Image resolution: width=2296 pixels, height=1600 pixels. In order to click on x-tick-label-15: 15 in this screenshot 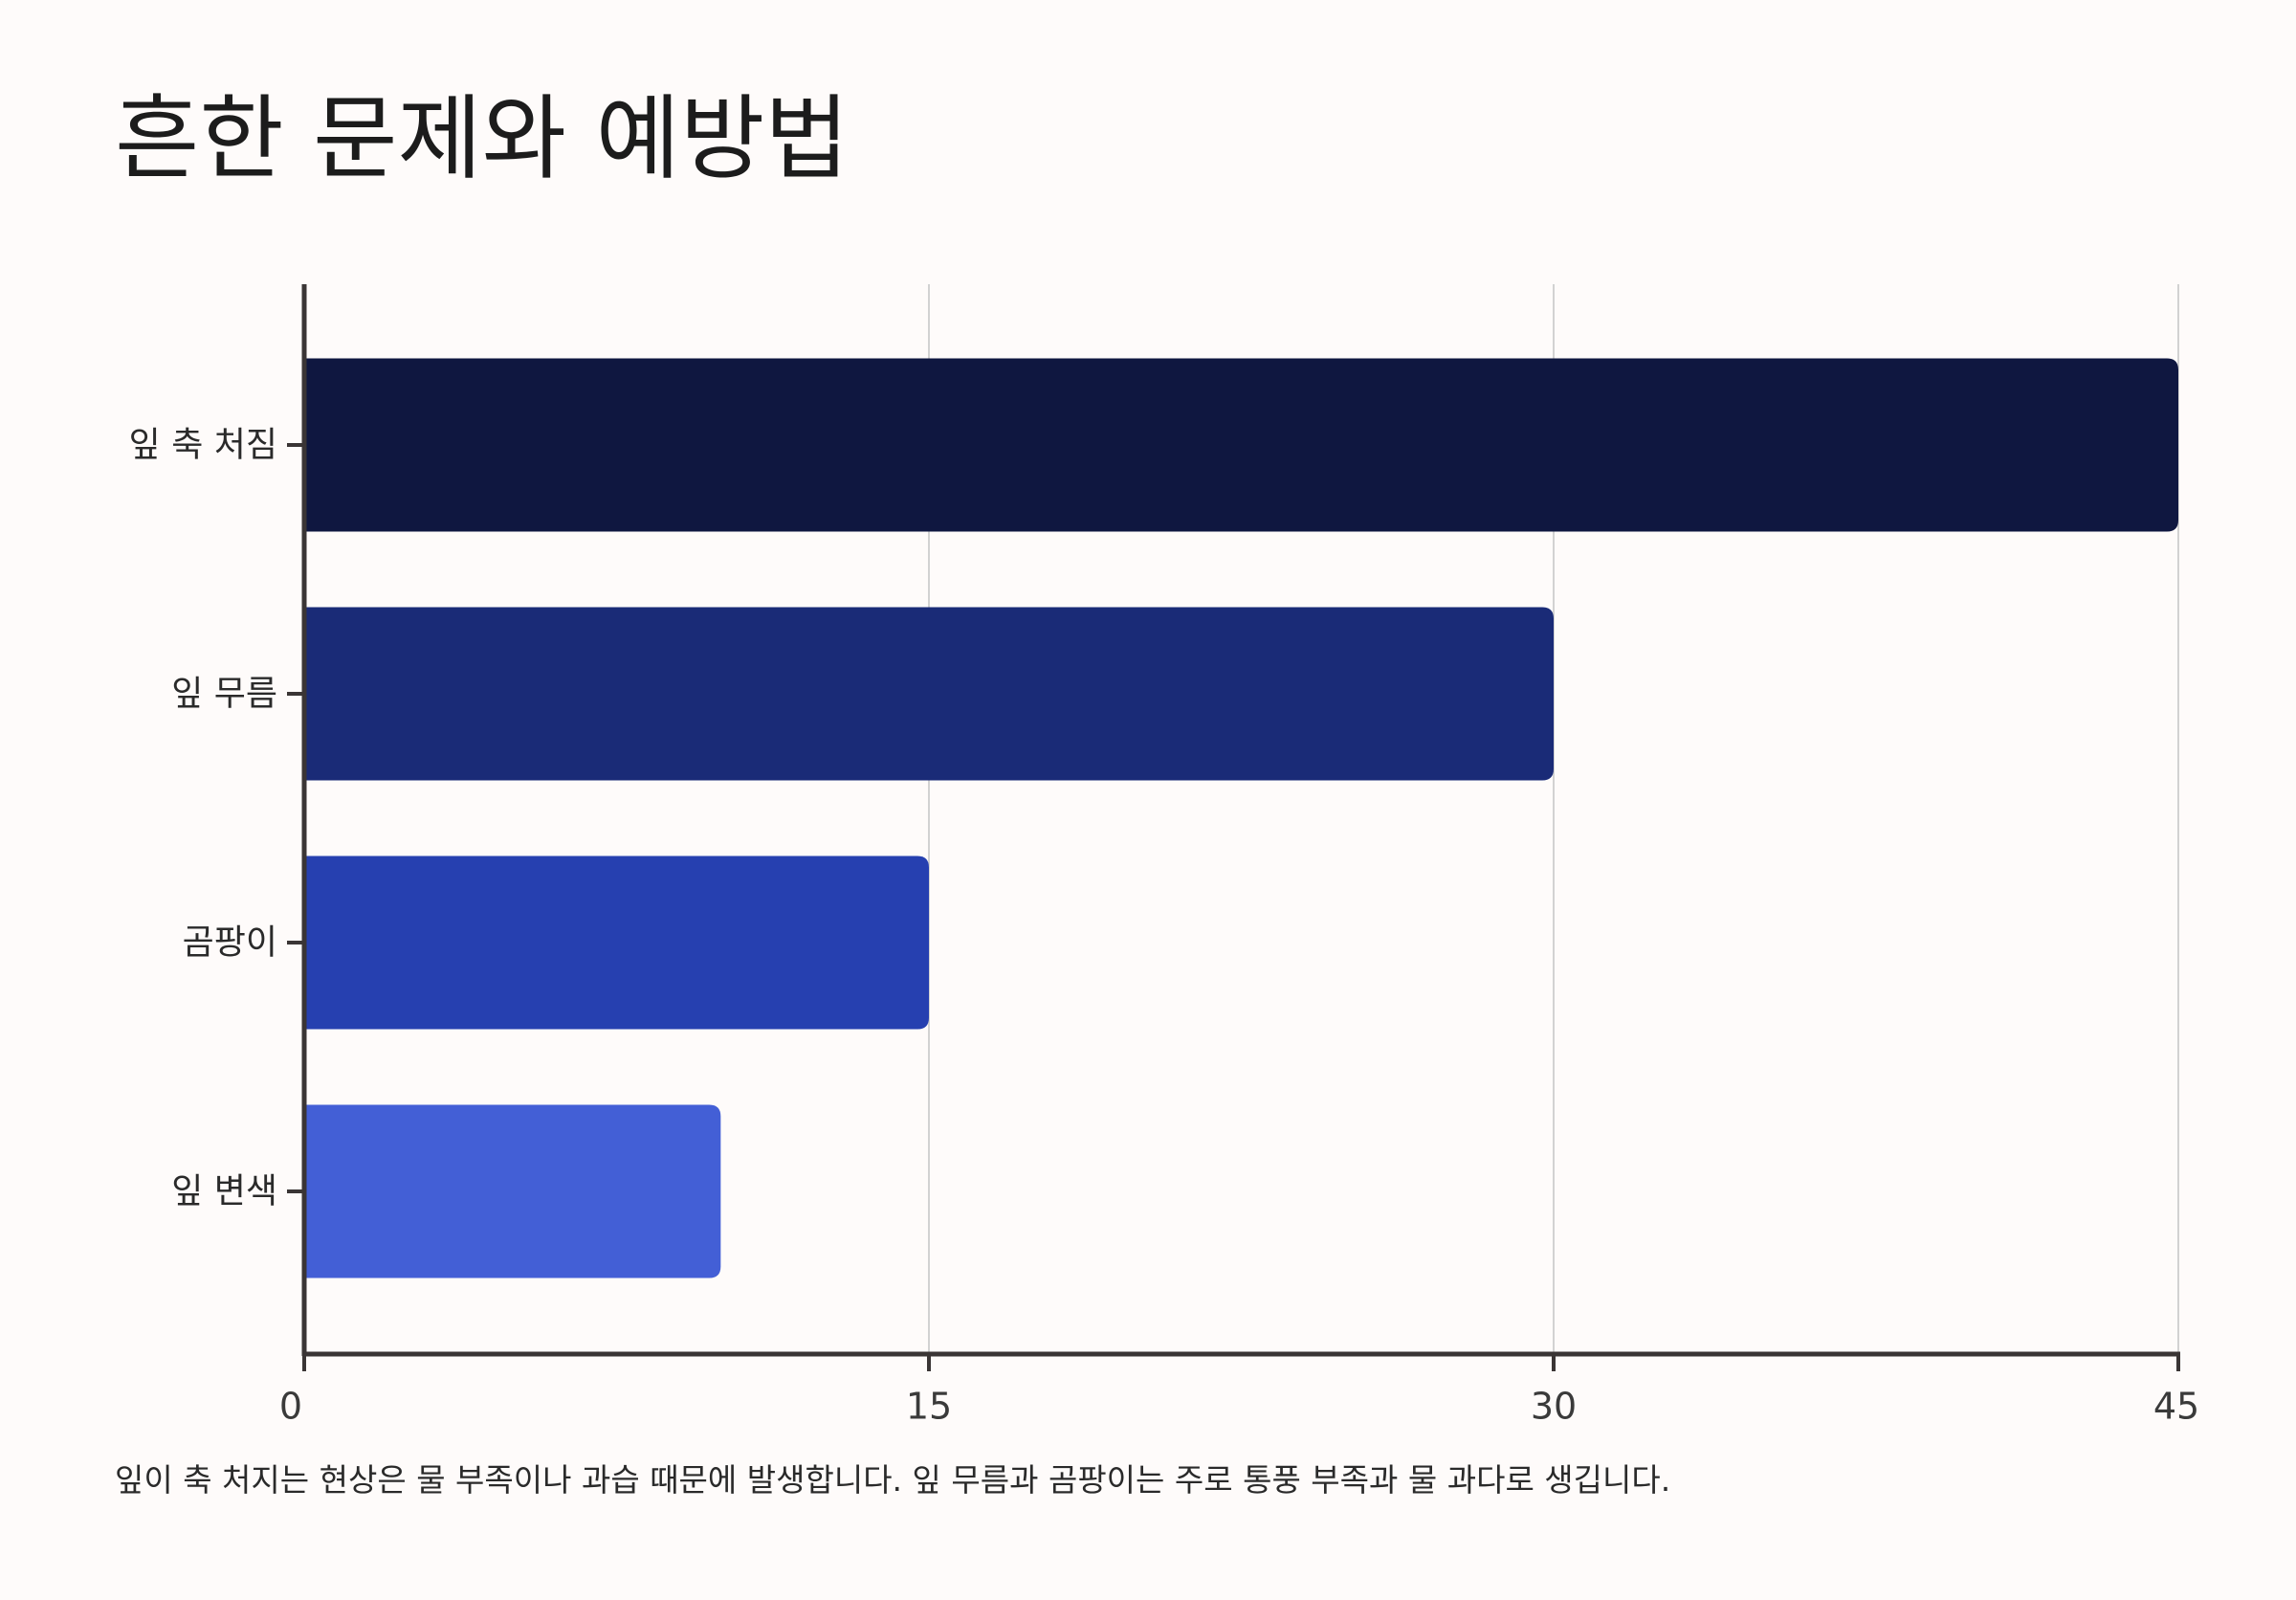, I will do `click(929, 1407)`.